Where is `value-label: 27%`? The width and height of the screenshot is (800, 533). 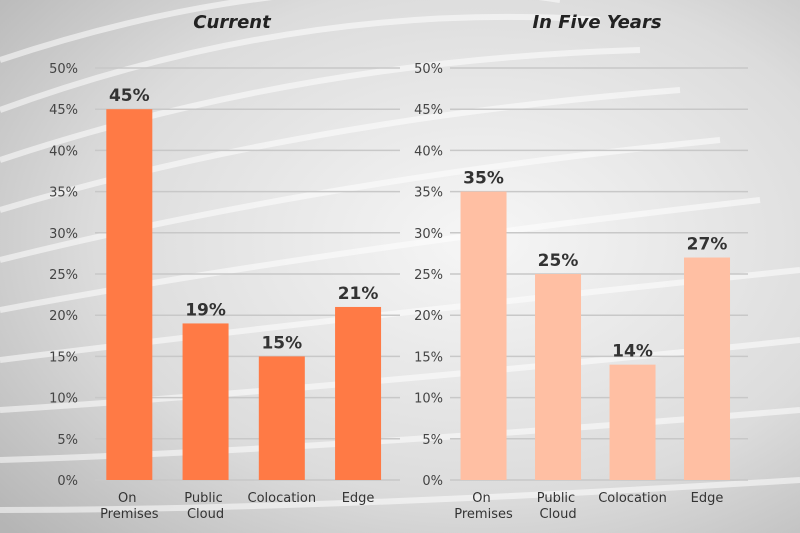
value-label: 27% is located at coordinates (707, 245).